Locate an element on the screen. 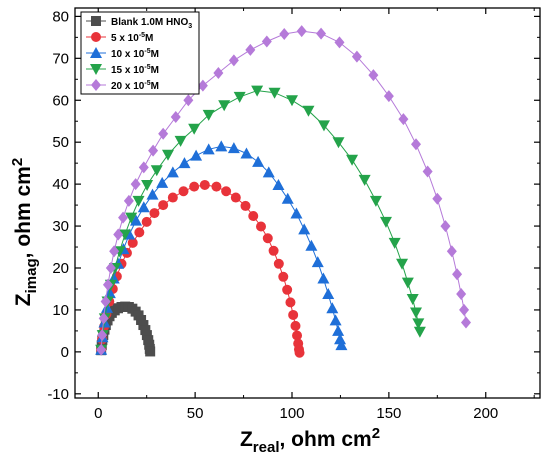 The height and width of the screenshot is (470, 550). x-tick-label: 100 is located at coordinates (291, 413).